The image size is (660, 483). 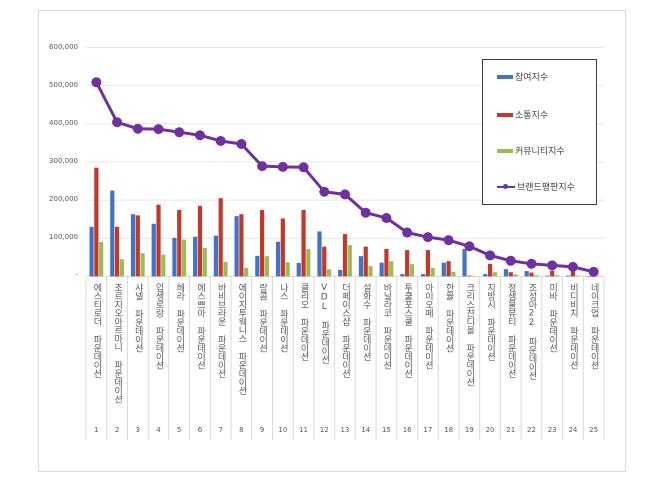 I want to click on x-category-label: 바닐라코 파운데이션, so click(x=386, y=326).